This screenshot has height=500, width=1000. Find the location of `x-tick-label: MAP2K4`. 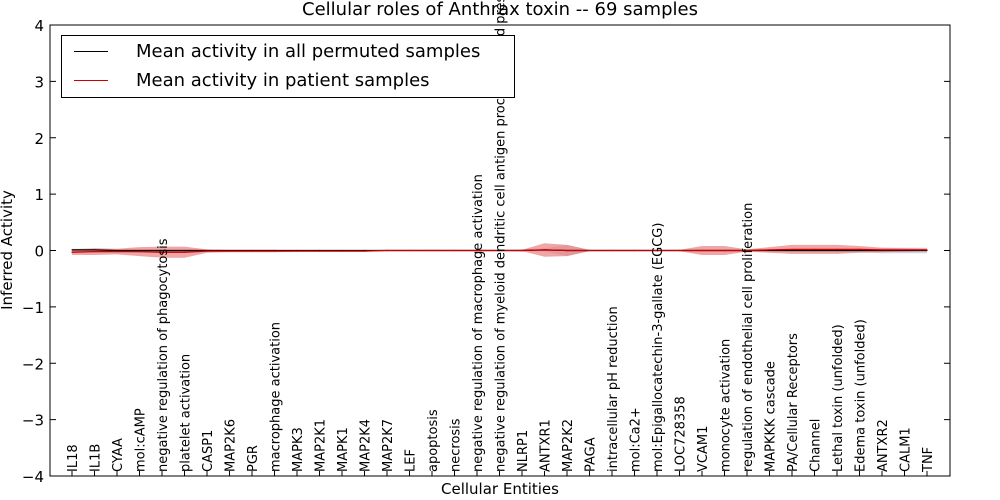

x-tick-label: MAP2K4 is located at coordinates (366, 445).